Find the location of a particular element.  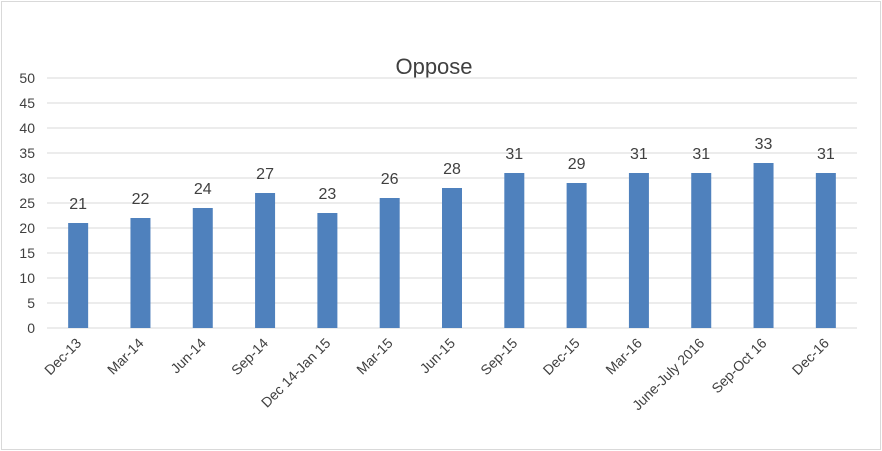

y-tick-label: 35 is located at coordinates (27, 153).